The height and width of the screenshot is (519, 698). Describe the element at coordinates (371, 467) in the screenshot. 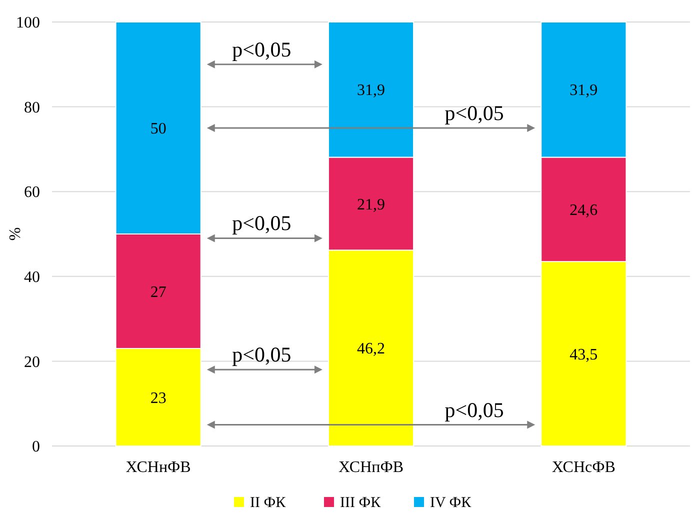

I see `x-tick-label: ХСНпФВ` at that location.